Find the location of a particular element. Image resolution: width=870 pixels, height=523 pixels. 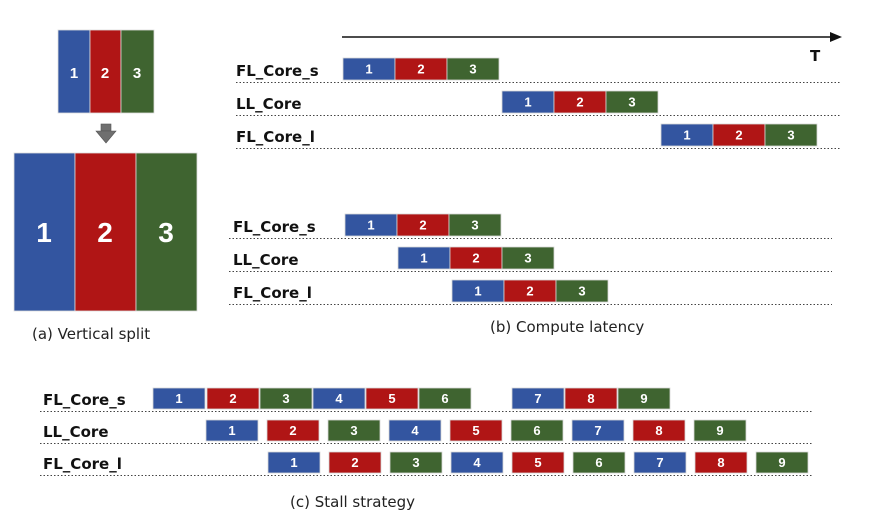

small-split-image: 1 2 3 is located at coordinates (106, 71).